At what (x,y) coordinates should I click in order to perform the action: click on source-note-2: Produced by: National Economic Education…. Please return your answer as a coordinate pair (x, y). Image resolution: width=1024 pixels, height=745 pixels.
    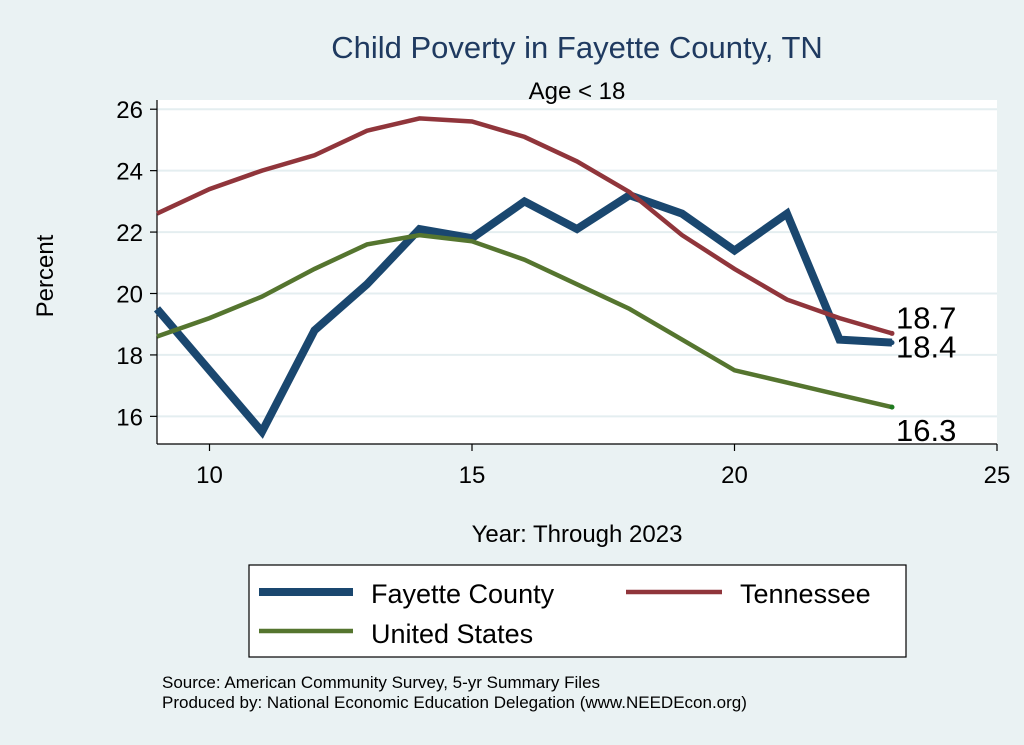
    Looking at the image, I should click on (454, 702).